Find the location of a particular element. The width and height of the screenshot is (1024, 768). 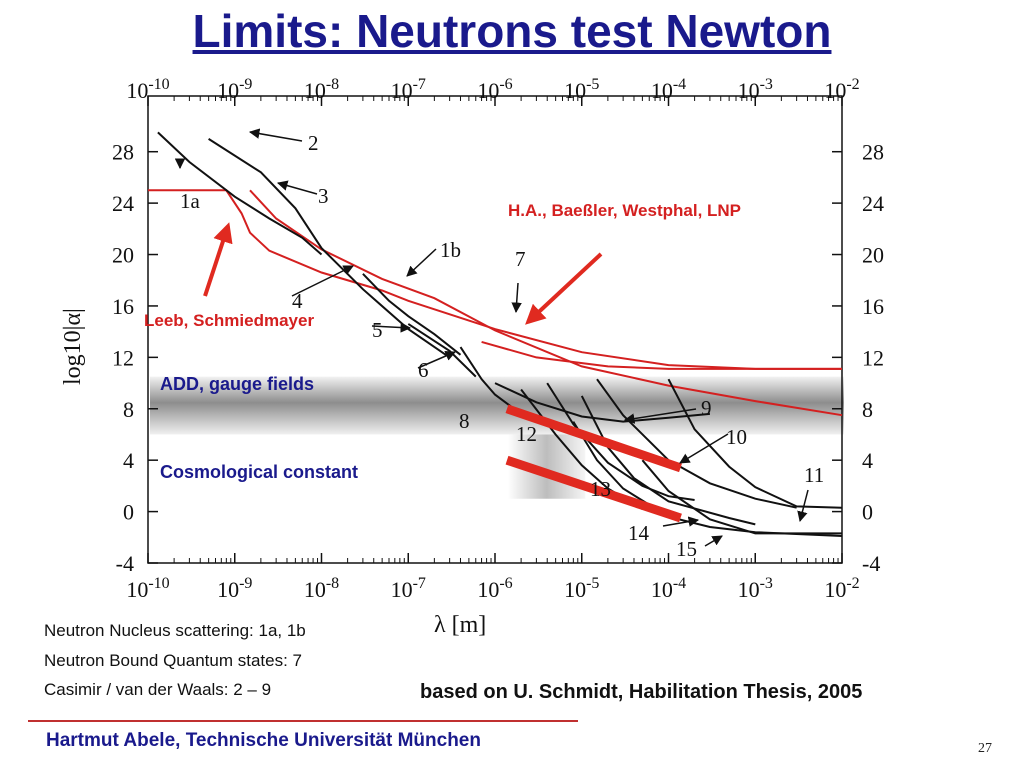

y-tick-label-right-1: 0 is located at coordinates (867, 512).